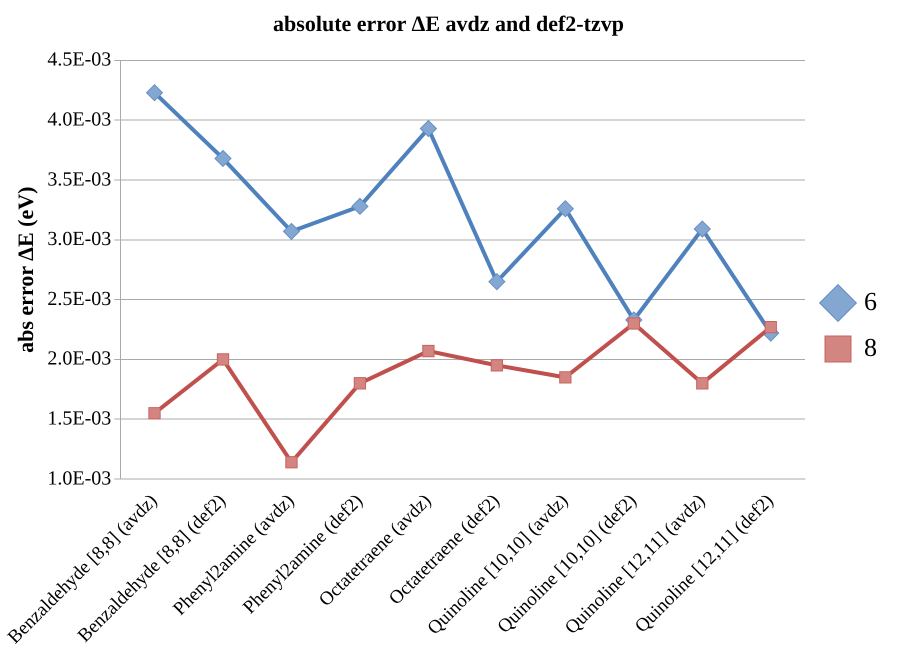 This screenshot has width=897, height=657. What do you see at coordinates (870, 347) in the screenshot?
I see `legend-label: 8` at bounding box center [870, 347].